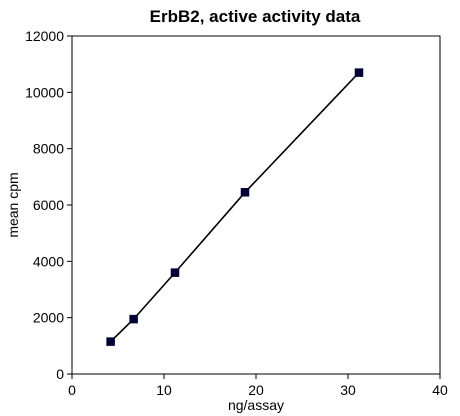  I want to click on y-axis-label: mean cpm, so click(13, 204).